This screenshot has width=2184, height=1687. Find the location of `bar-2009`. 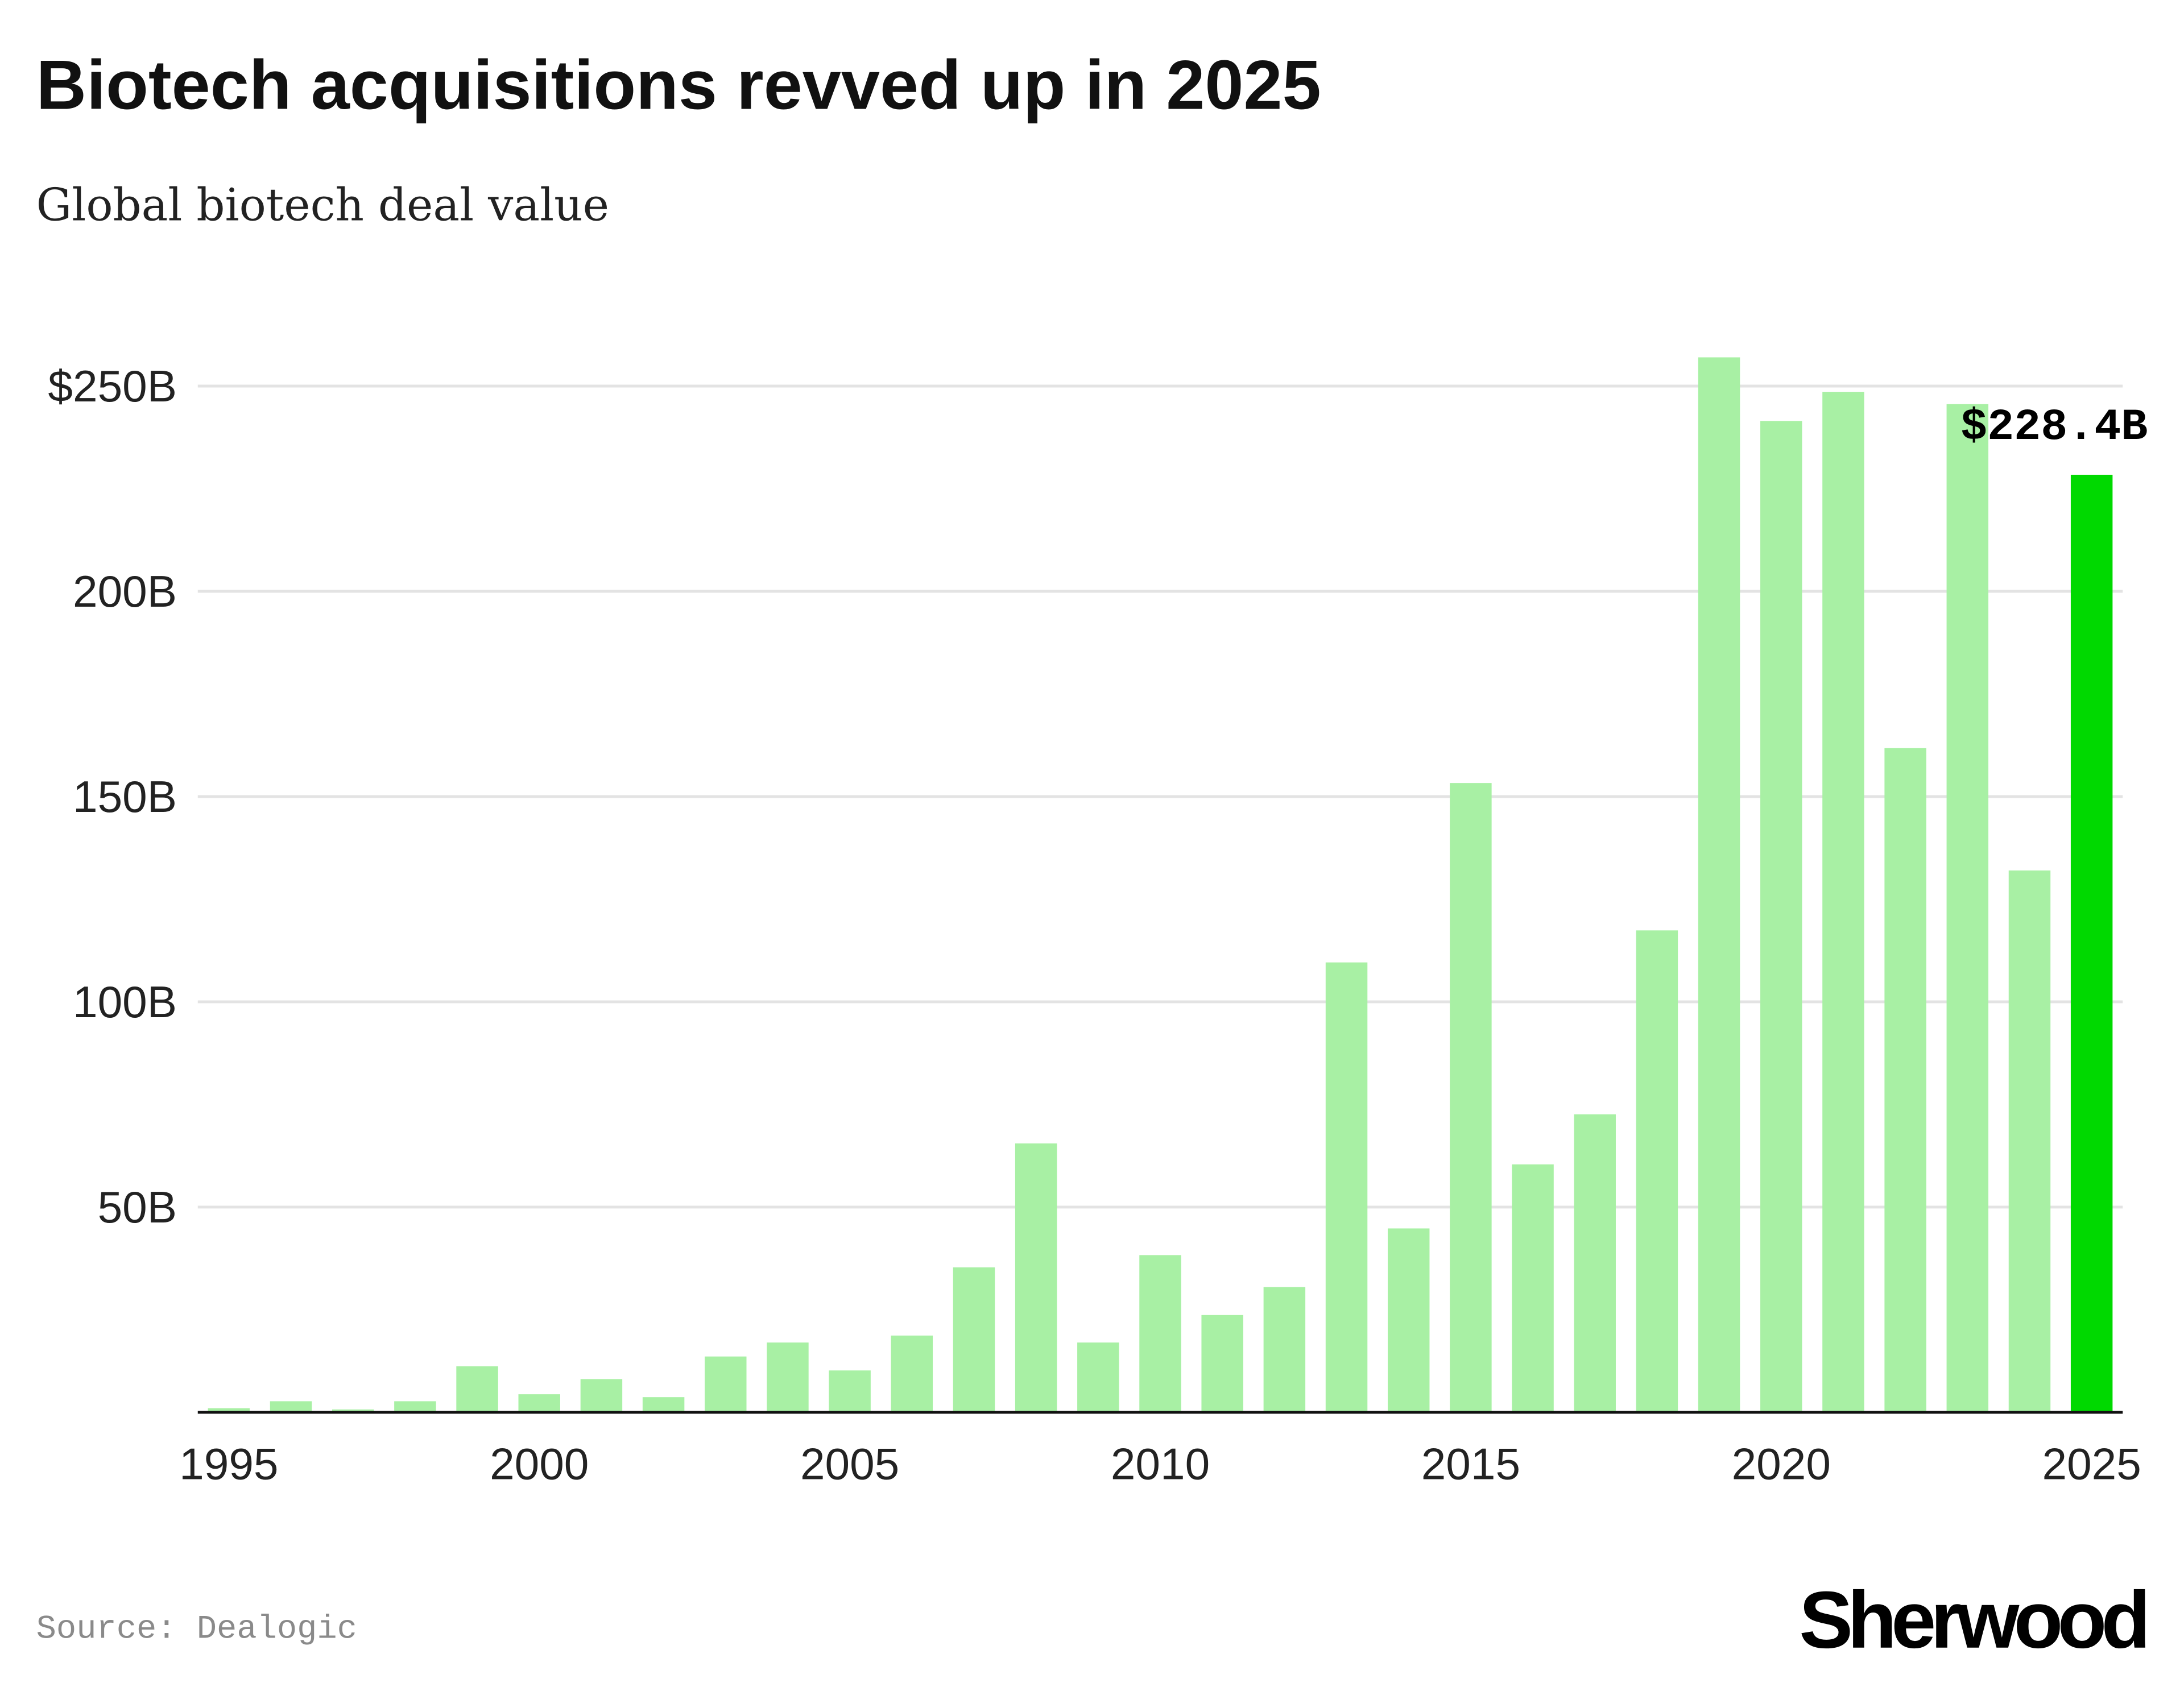

bar-2009 is located at coordinates (1098, 1377).